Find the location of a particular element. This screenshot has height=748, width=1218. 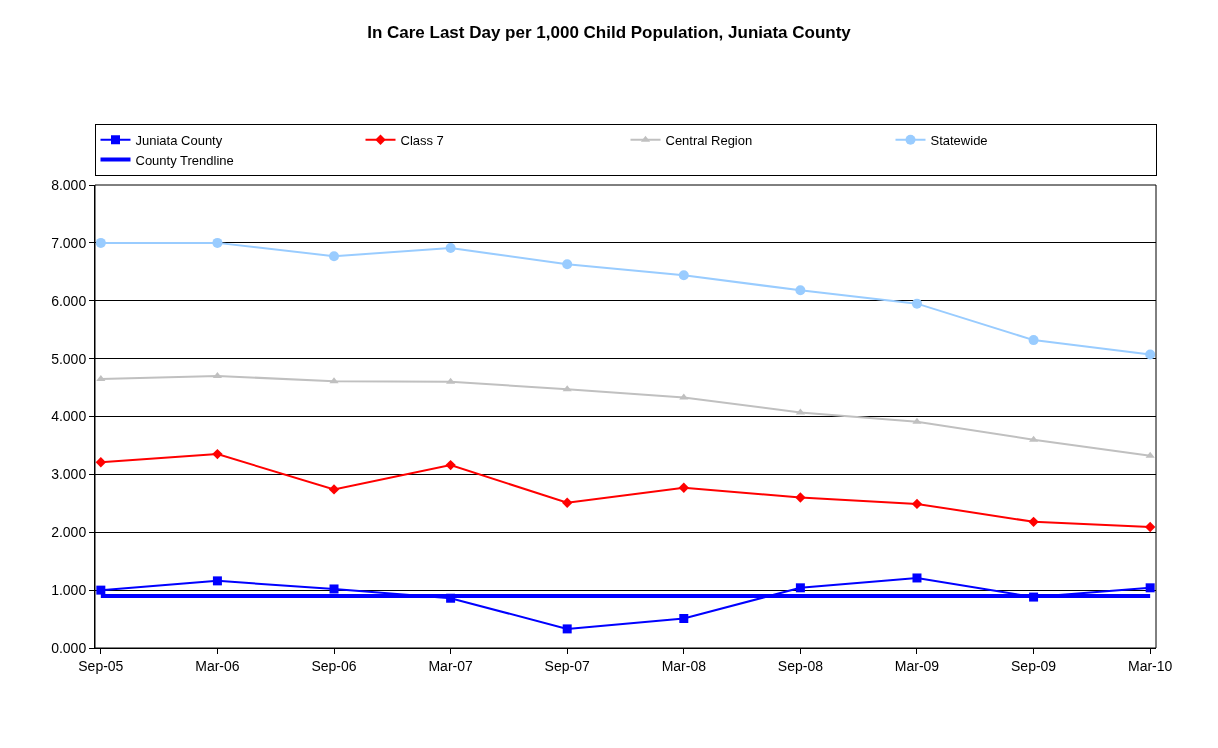

y-tick-label: 0.000 is located at coordinates (69, 647).